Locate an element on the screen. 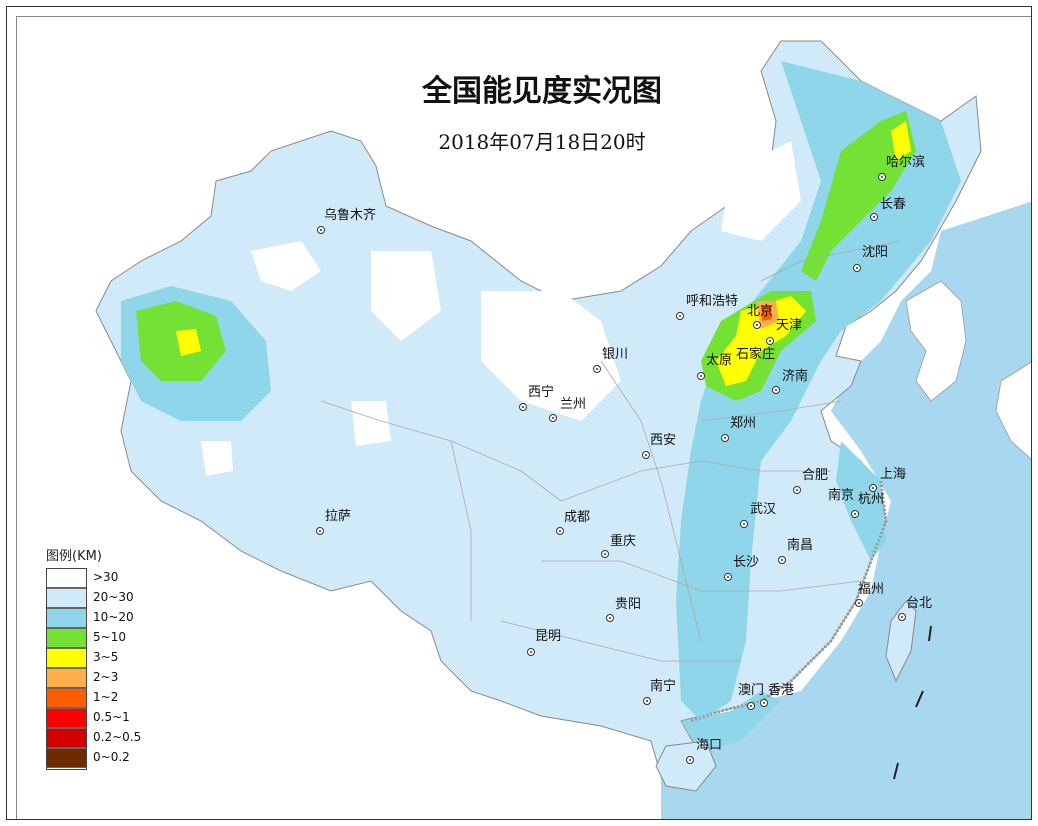 The image size is (1038, 826). legend-label: 20~30 is located at coordinates (113, 597).